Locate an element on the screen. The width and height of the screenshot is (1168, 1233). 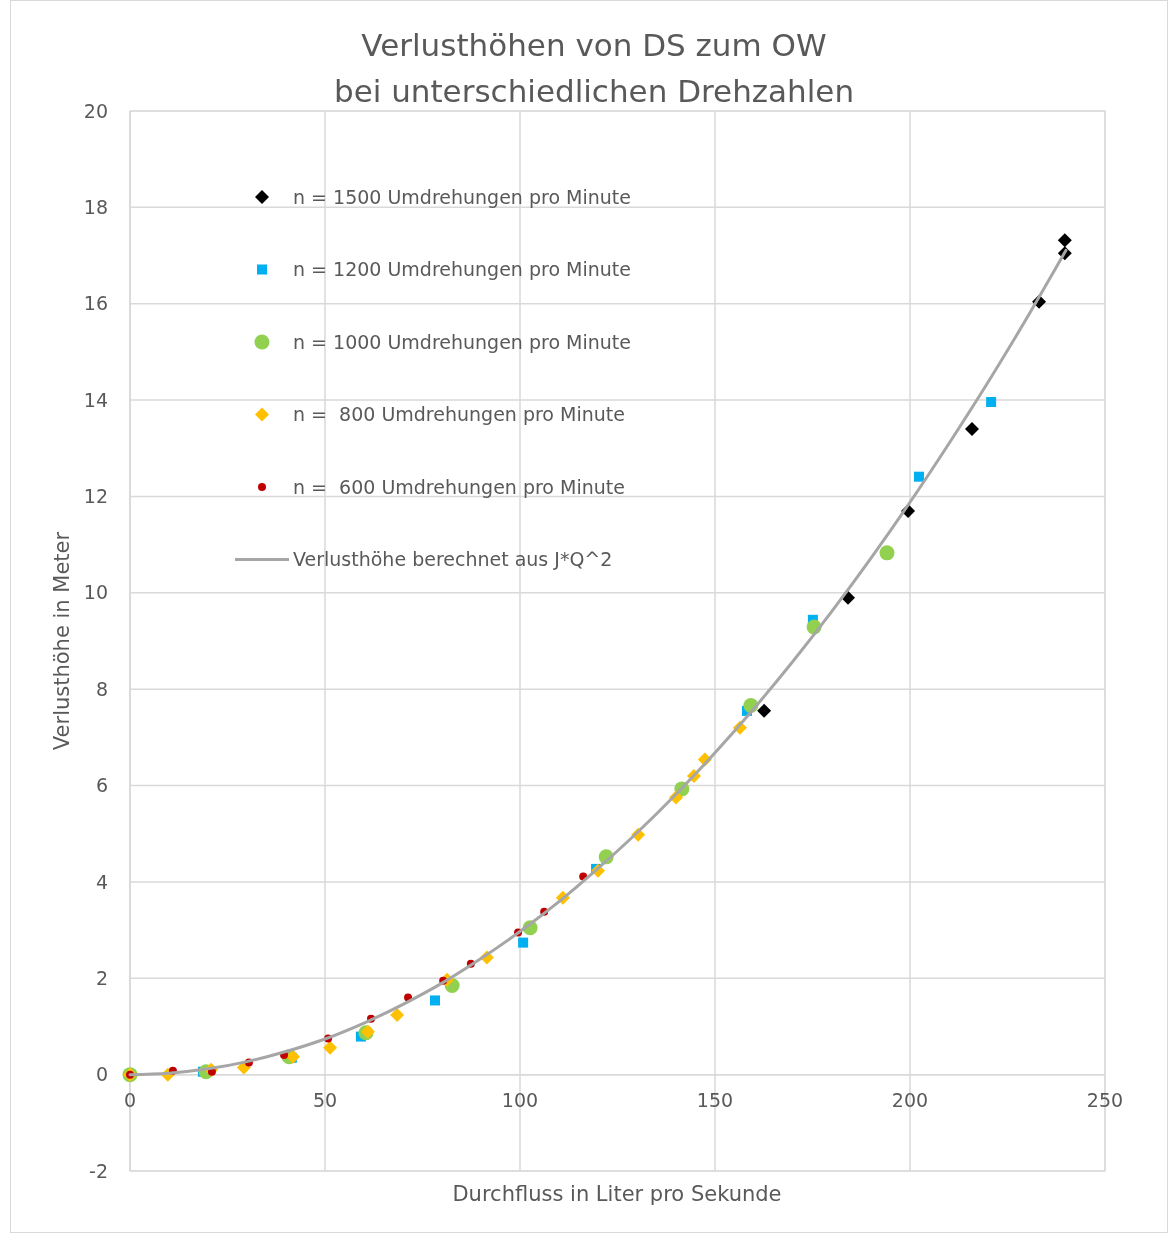
y-tick-label: 16 is located at coordinates (95, 303).